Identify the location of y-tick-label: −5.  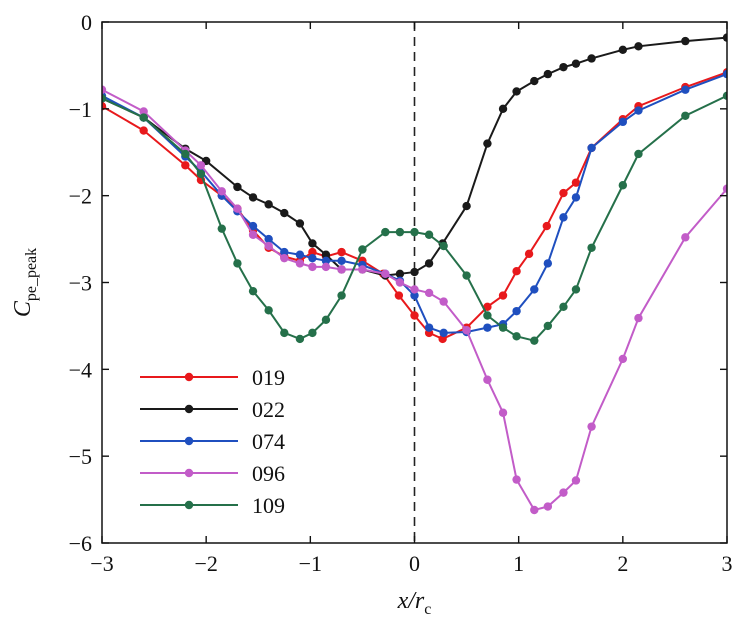
(80, 456).